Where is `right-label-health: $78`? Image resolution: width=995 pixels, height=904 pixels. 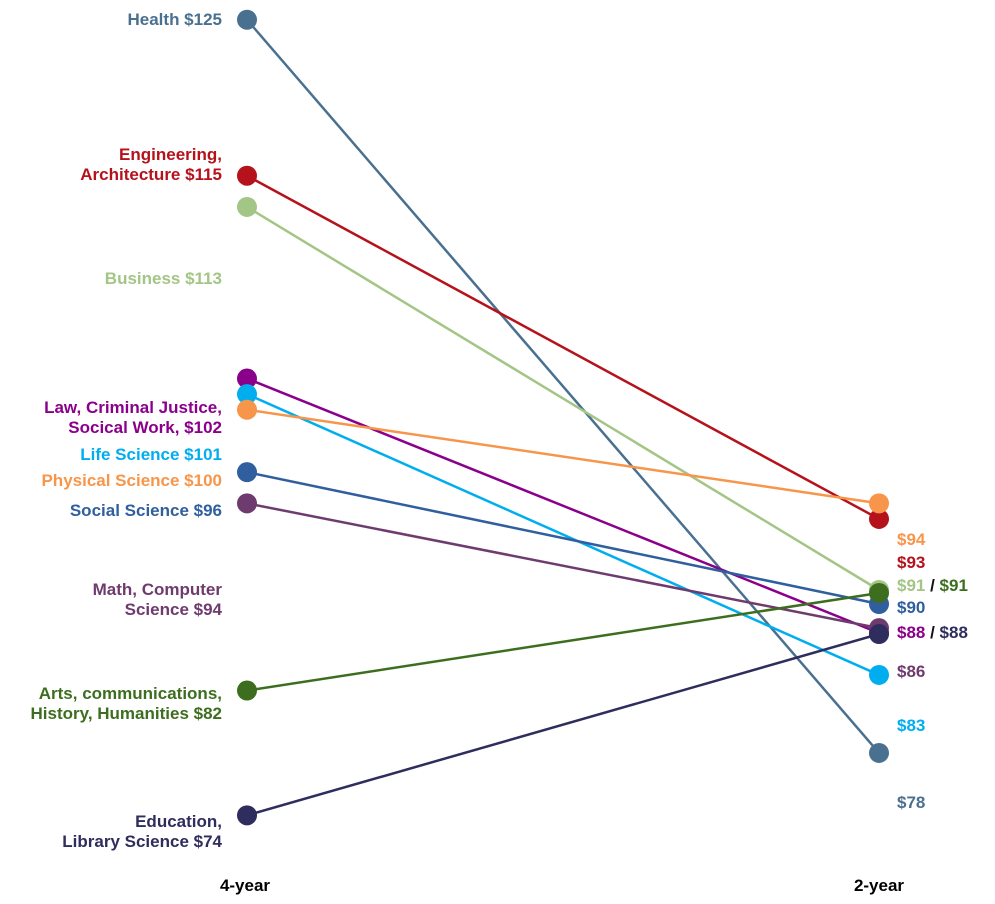
right-label-health: $78 is located at coordinates (911, 802).